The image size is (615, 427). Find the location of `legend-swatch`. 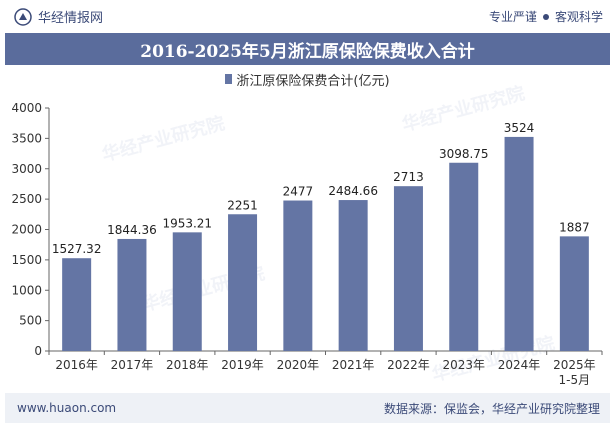

legend-swatch is located at coordinates (229, 79).